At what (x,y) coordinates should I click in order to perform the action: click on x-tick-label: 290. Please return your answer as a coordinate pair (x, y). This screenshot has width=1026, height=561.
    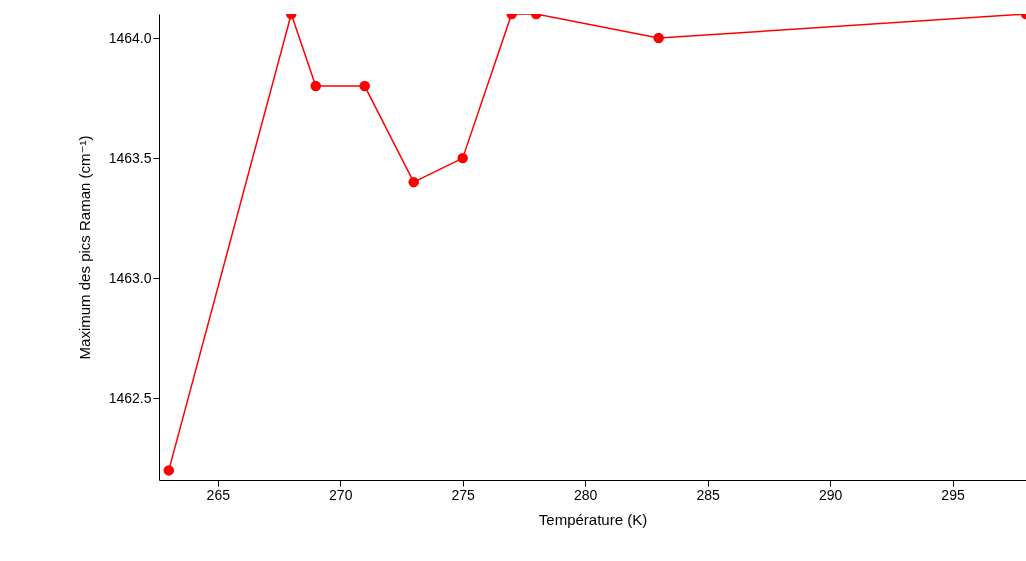
    Looking at the image, I should click on (830, 494).